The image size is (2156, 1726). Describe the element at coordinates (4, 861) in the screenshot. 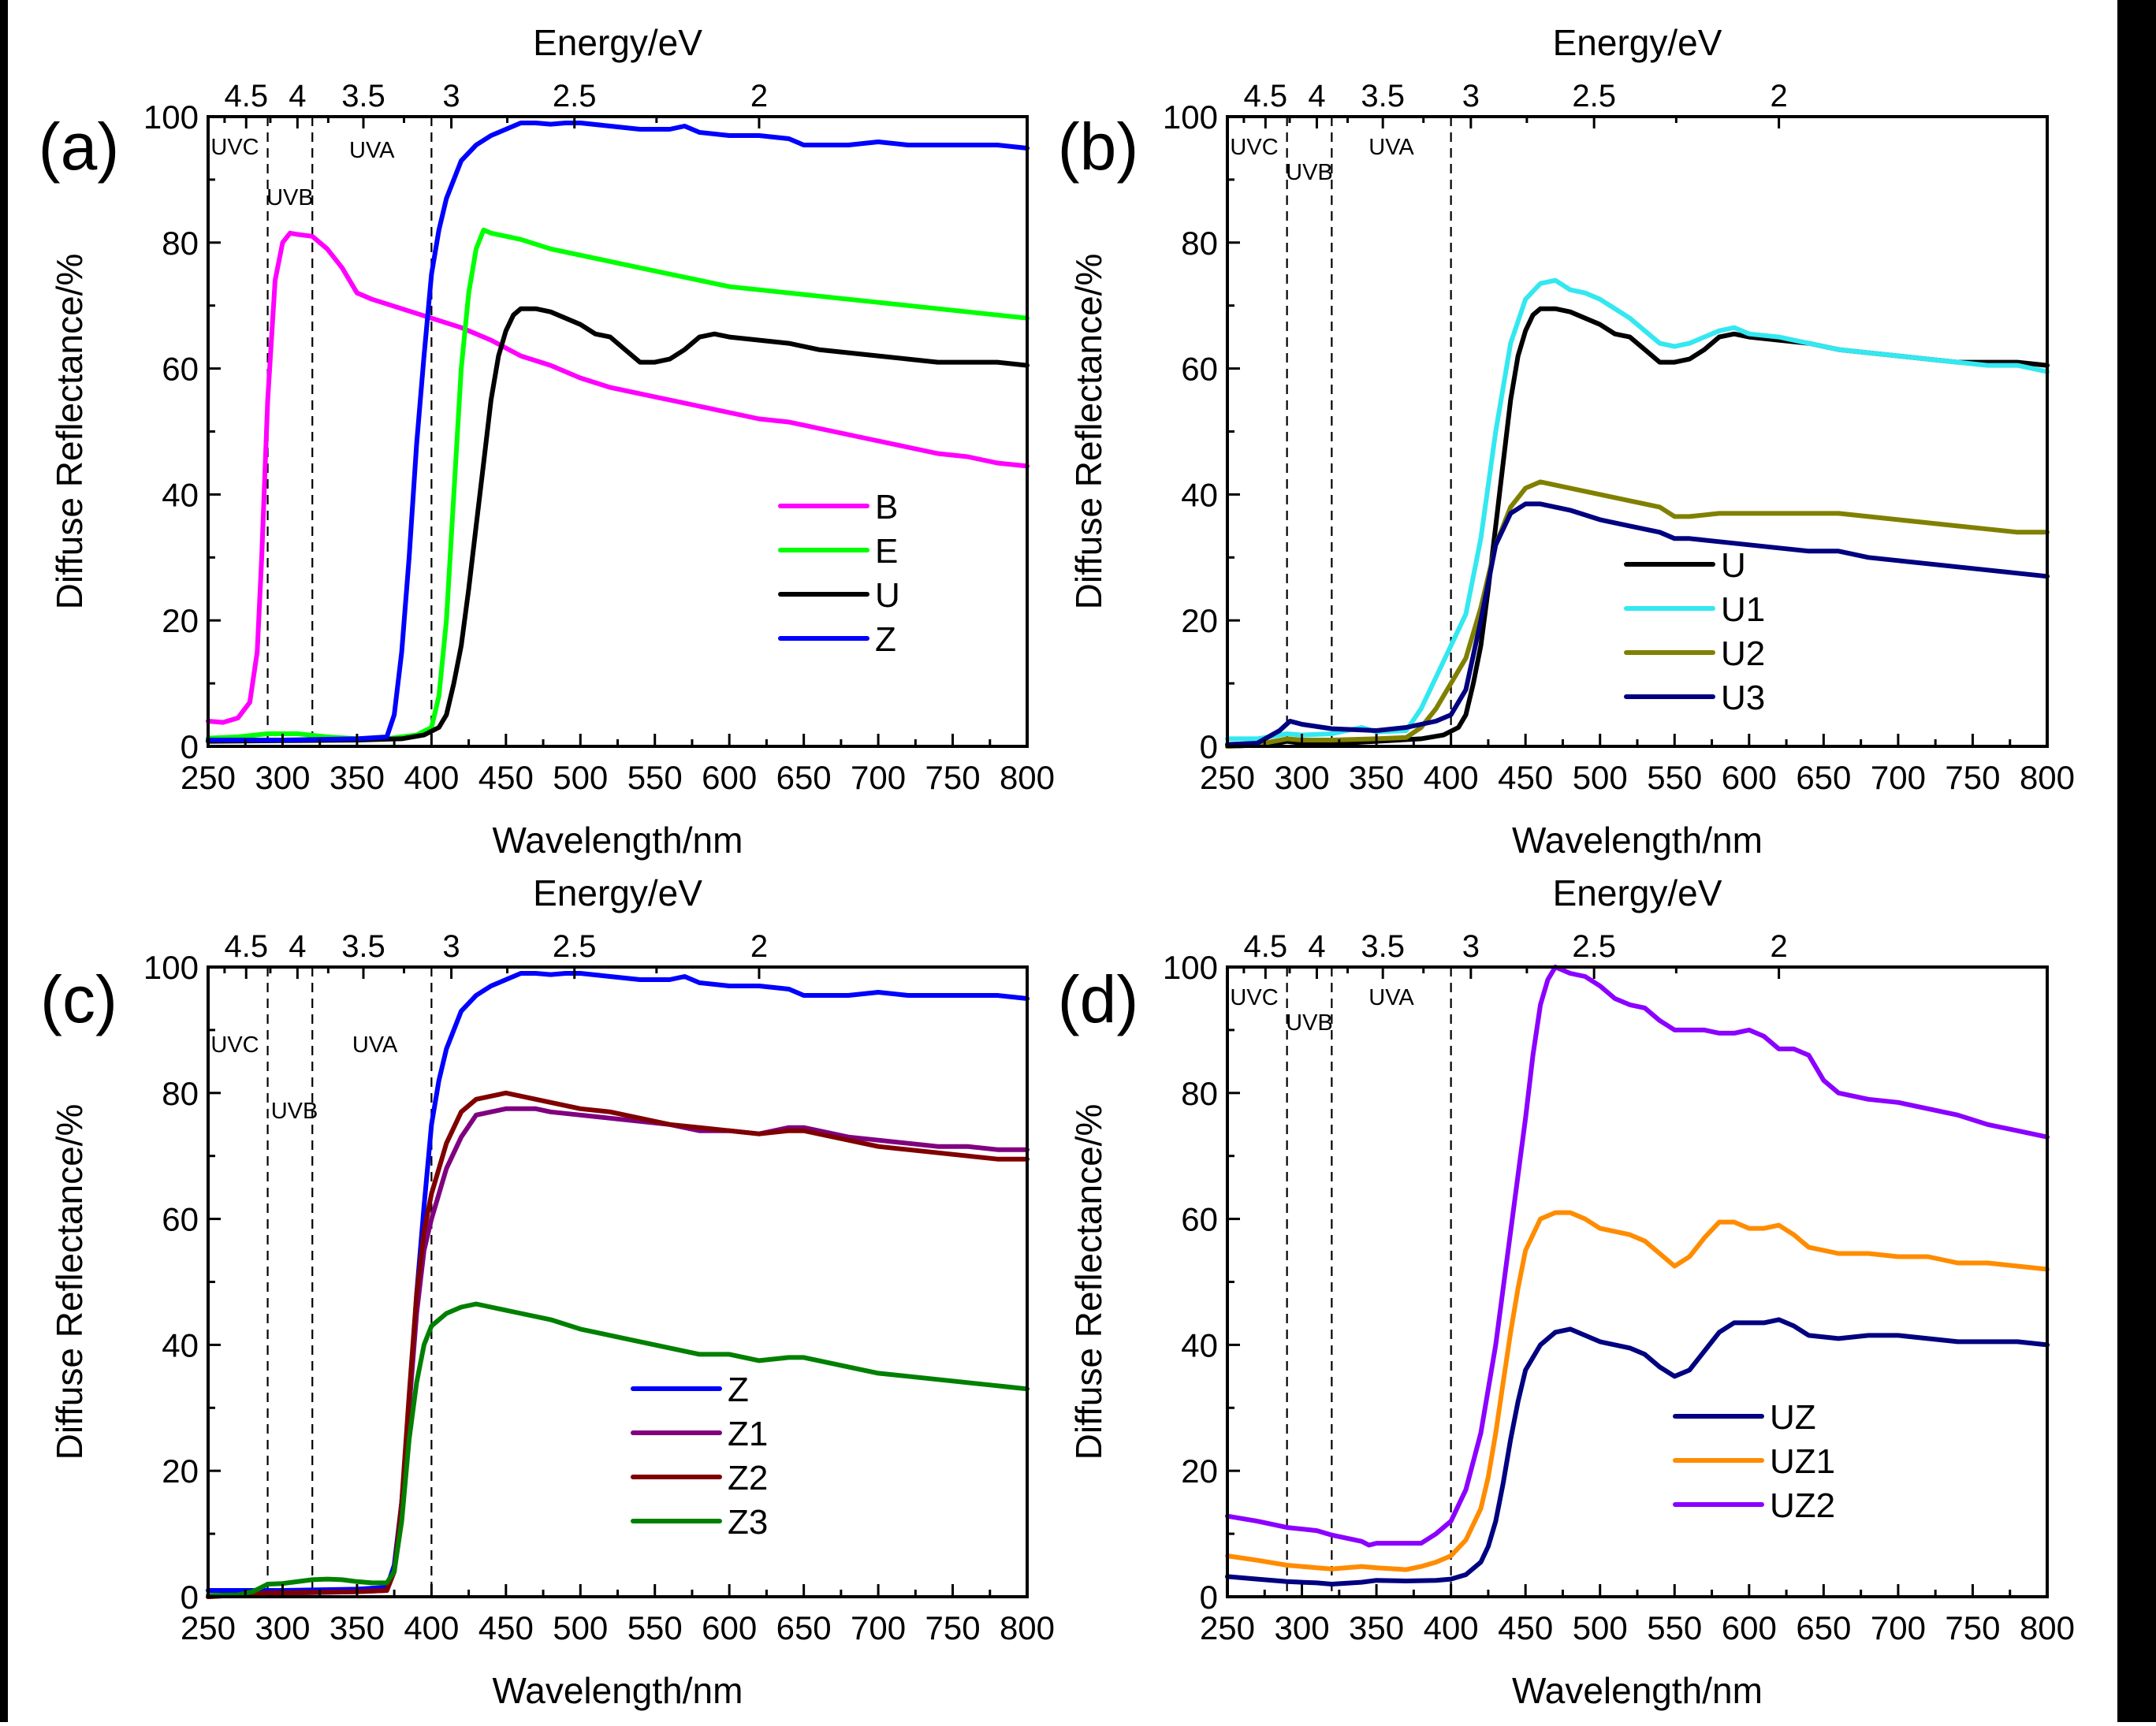

I see `left-border-band` at that location.